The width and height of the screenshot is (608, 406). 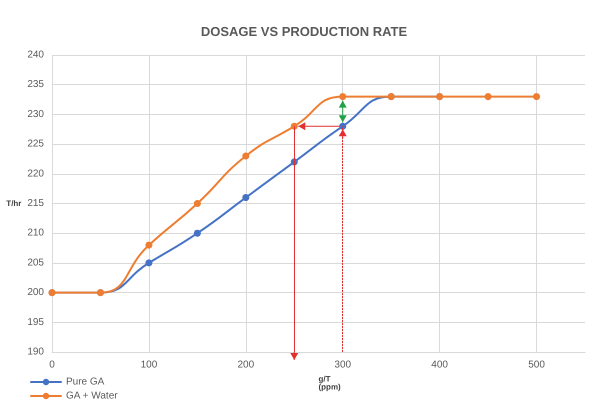 I want to click on y-tick-label: 225, so click(x=35, y=144).